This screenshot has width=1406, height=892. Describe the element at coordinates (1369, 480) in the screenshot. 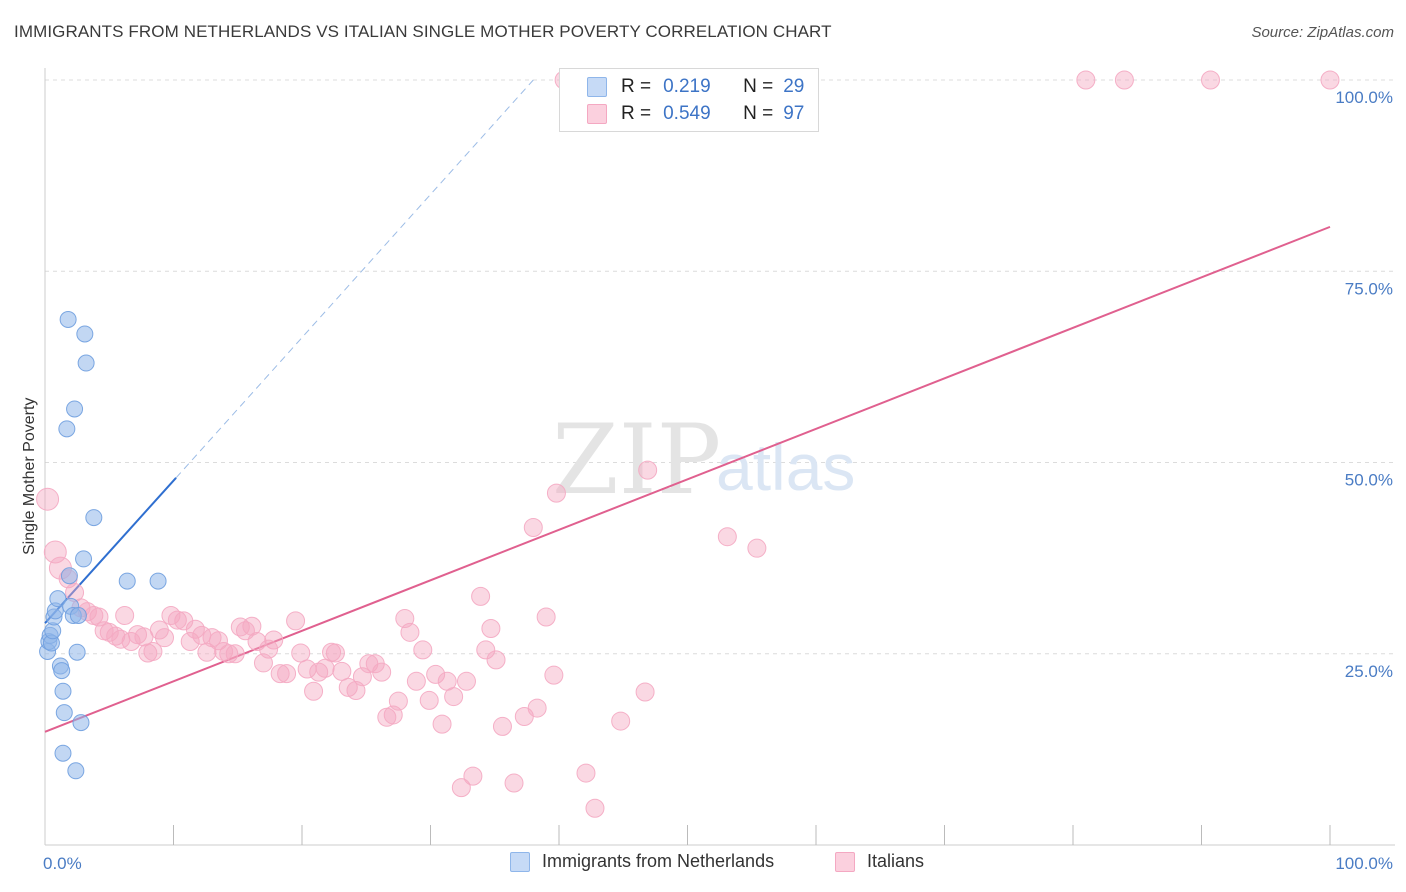

I see `y-tick-label: 50.0%` at that location.